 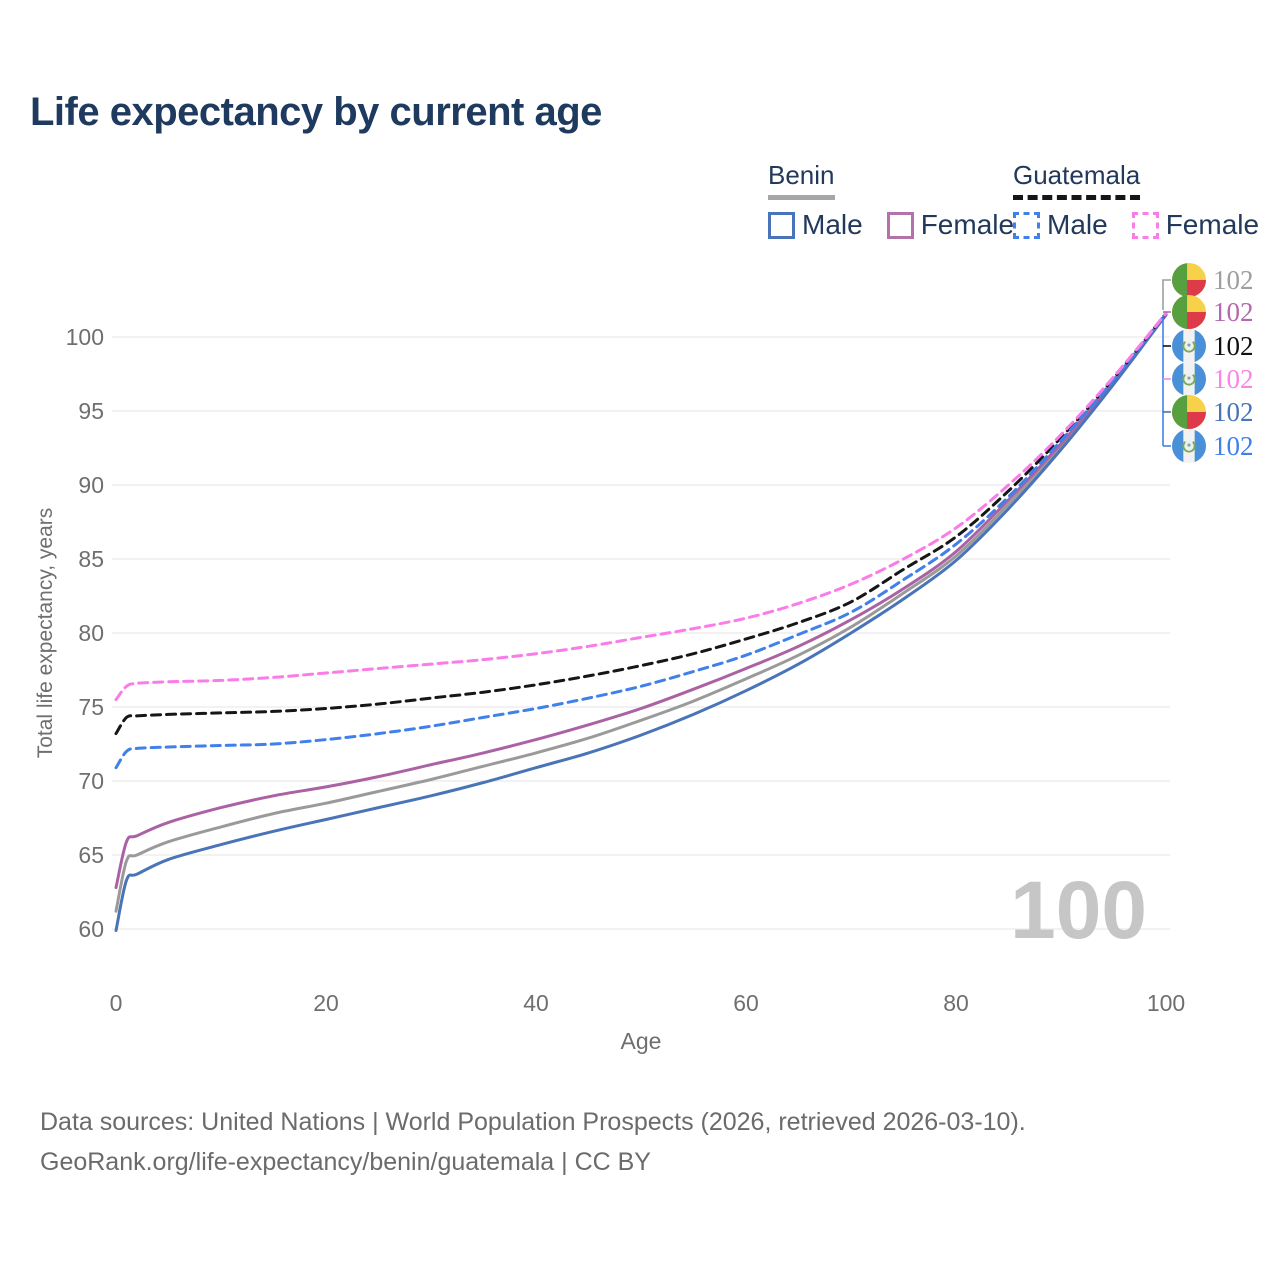 I want to click on y-tick-label: 90, so click(x=91, y=485).